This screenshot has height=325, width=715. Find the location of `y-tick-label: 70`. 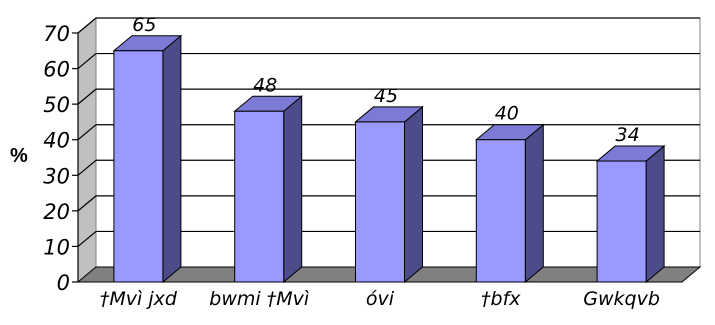

y-tick-label: 70 is located at coordinates (56, 34).